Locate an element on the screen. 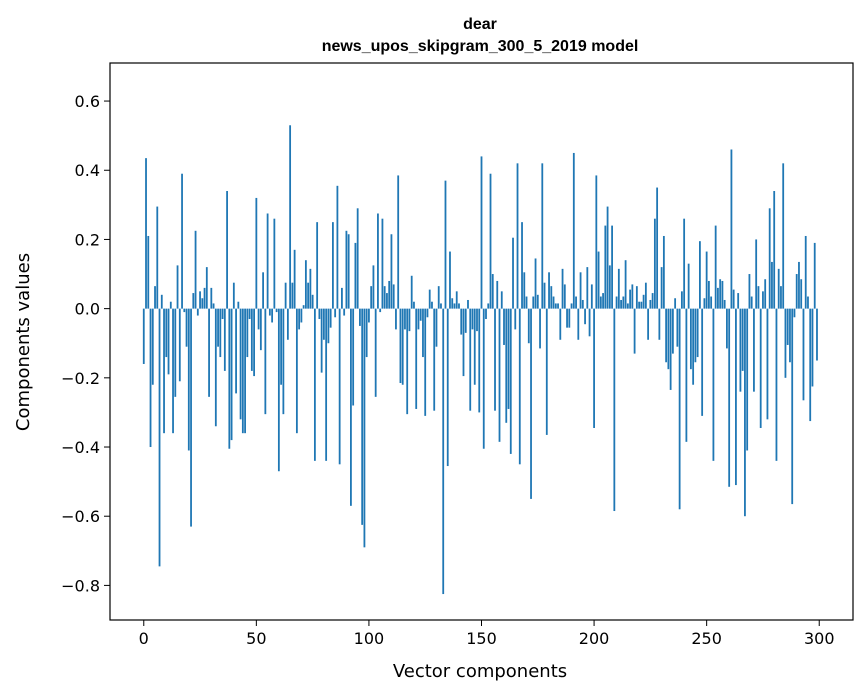 Image resolution: width=867 pixels, height=696 pixels. y-tick-label: −0.6 is located at coordinates (80, 516).